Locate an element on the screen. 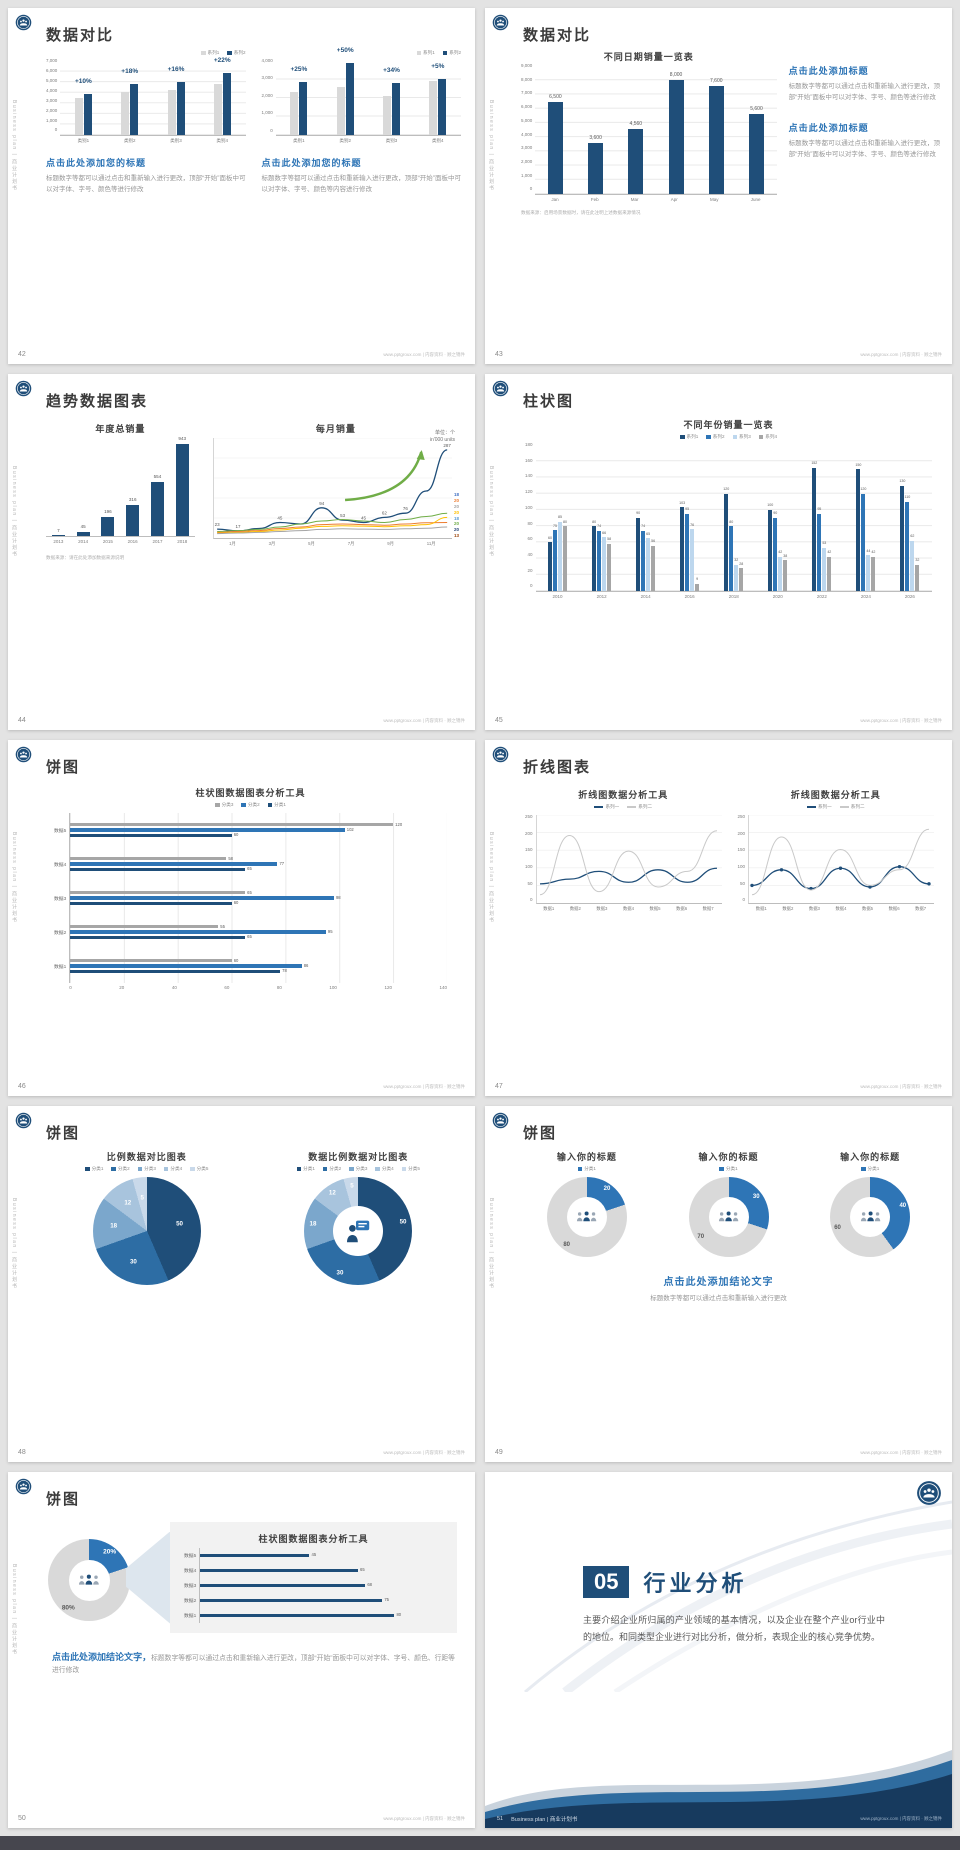 The height and width of the screenshot is (1850, 960). pie-wrap: 40 60 is located at coordinates (870, 1217).